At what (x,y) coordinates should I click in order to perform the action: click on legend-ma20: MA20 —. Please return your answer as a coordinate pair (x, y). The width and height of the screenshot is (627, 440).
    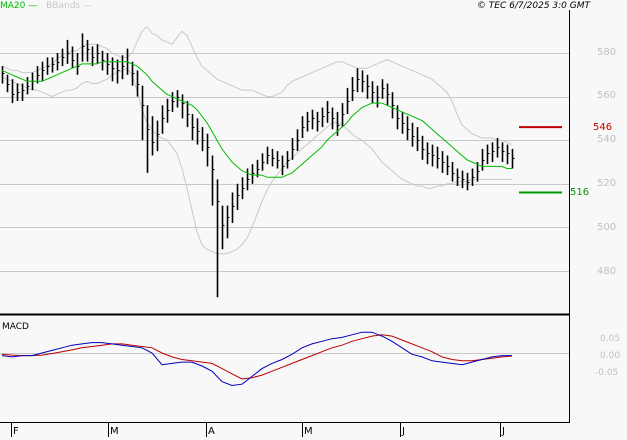
    Looking at the image, I should click on (19, 6).